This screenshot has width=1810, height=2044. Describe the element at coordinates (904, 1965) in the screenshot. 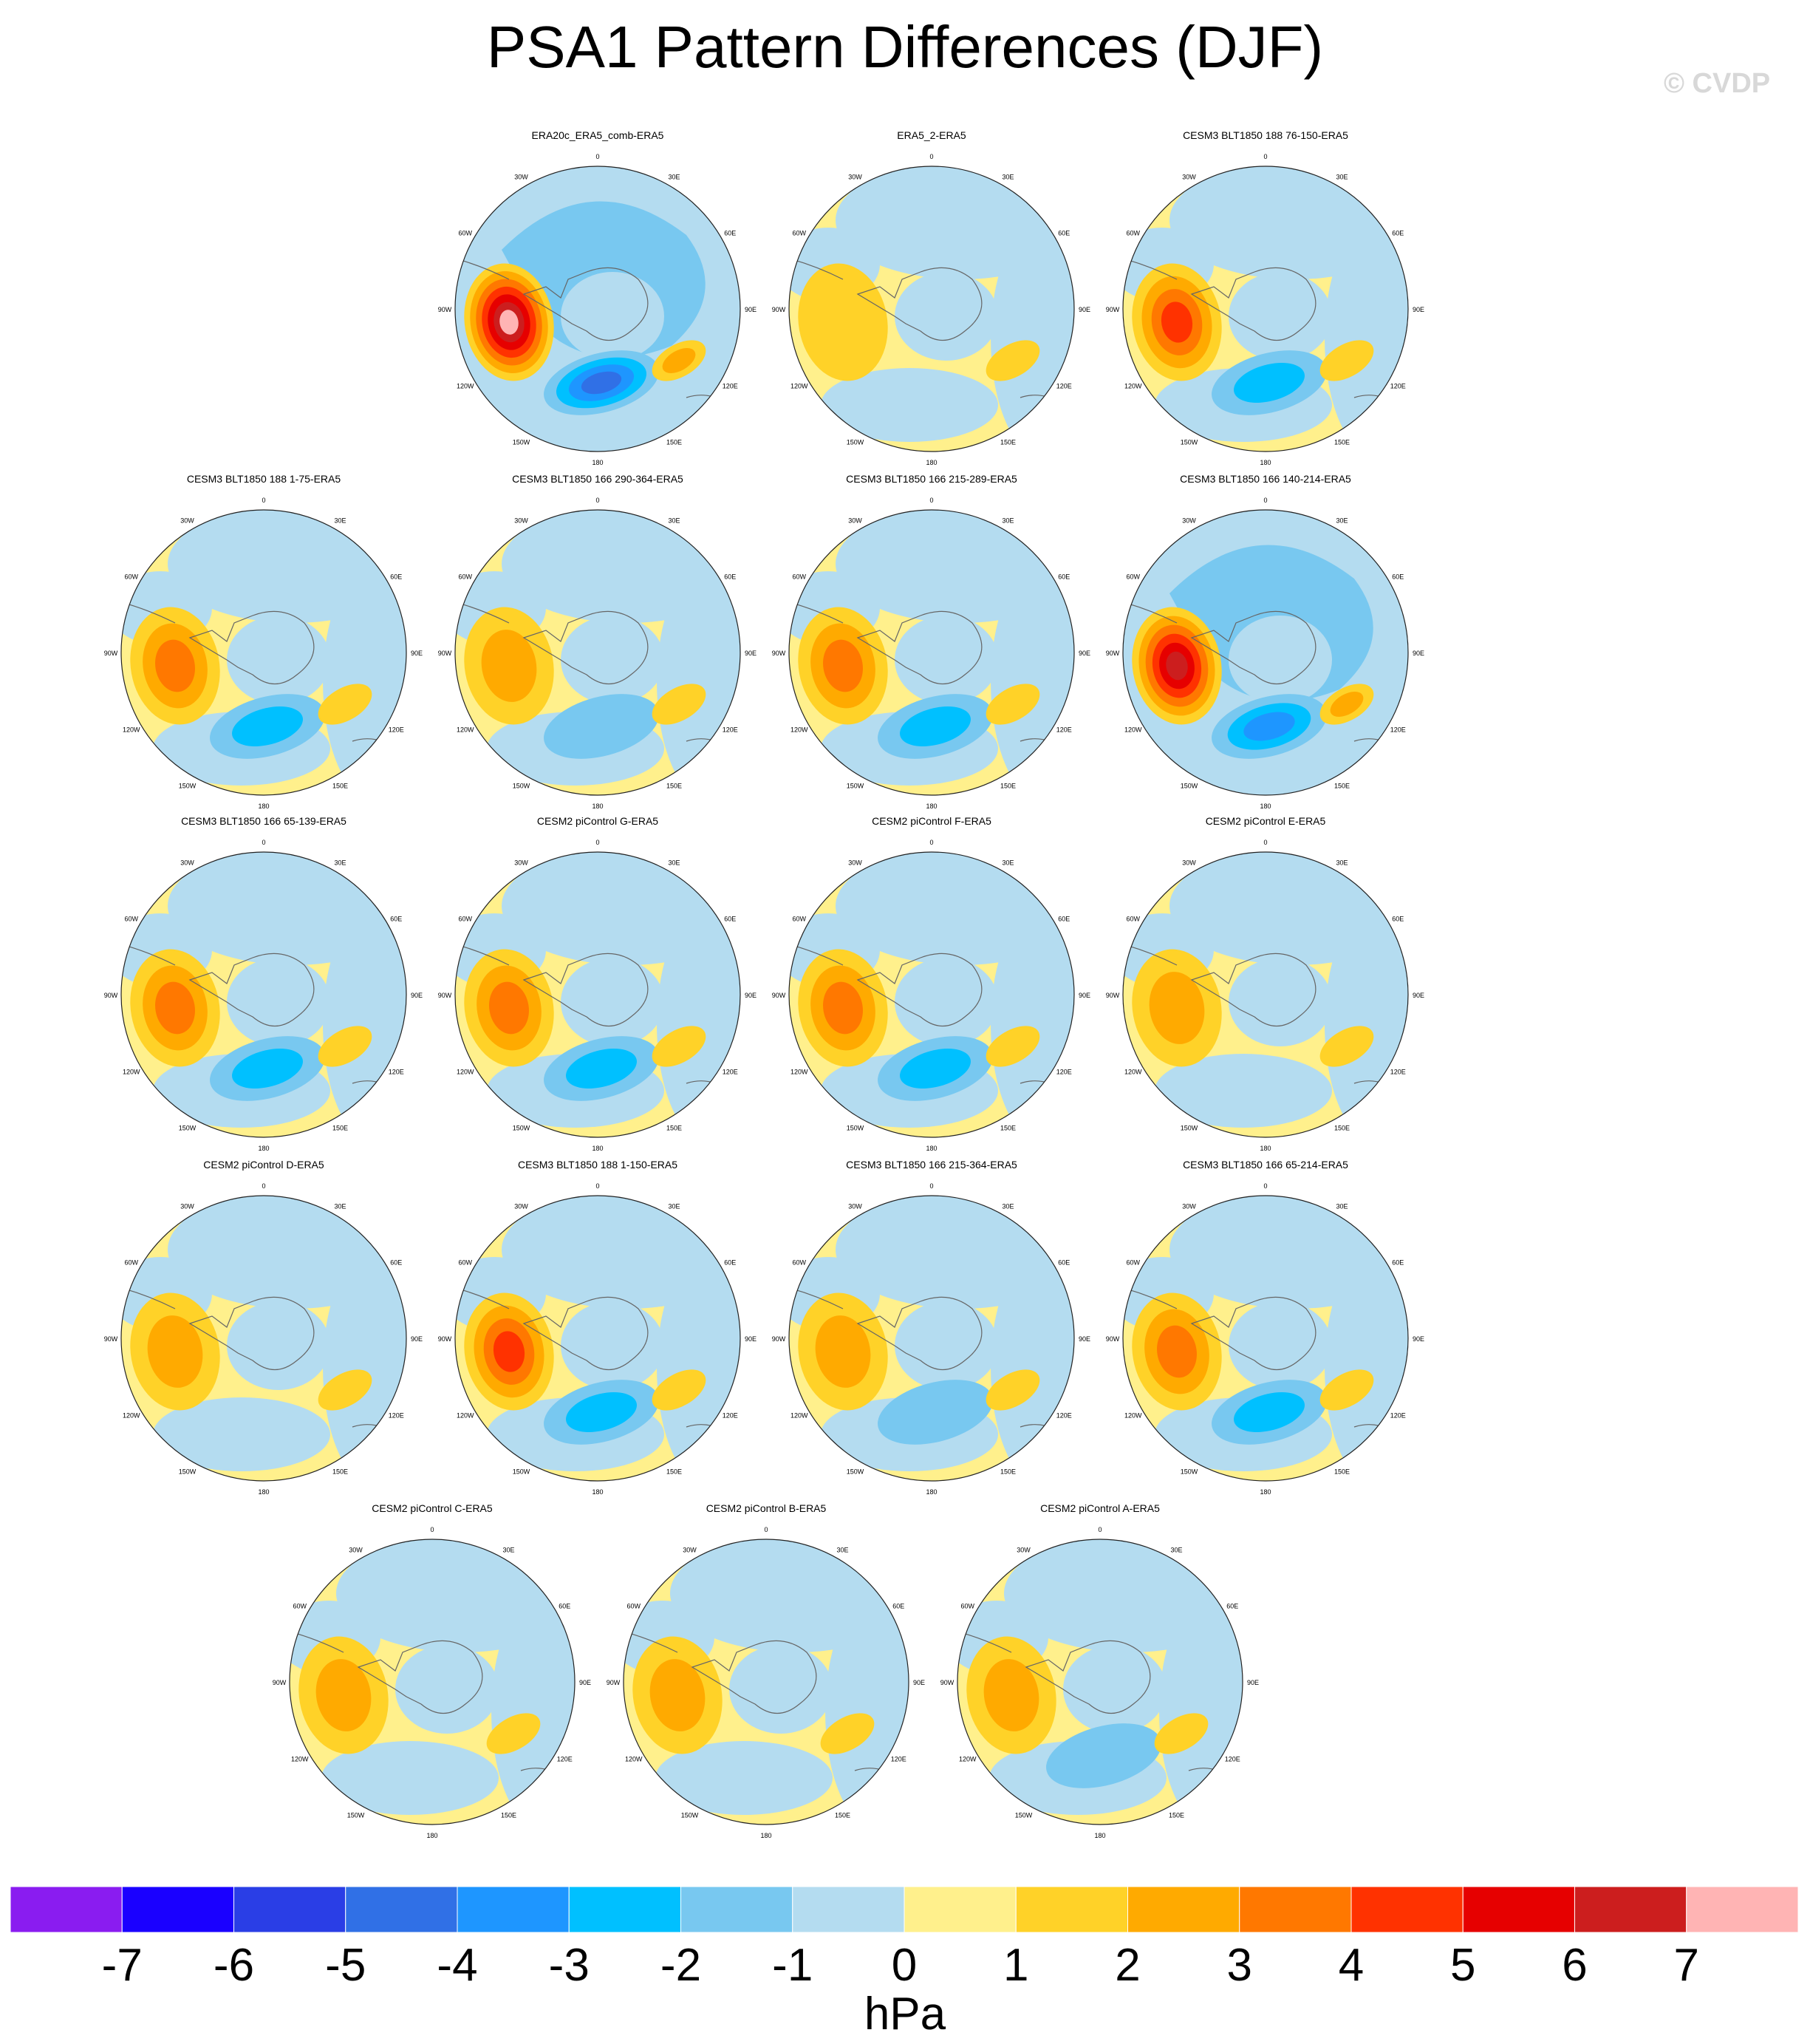

I see `colorbar-tick-label: 0` at that location.